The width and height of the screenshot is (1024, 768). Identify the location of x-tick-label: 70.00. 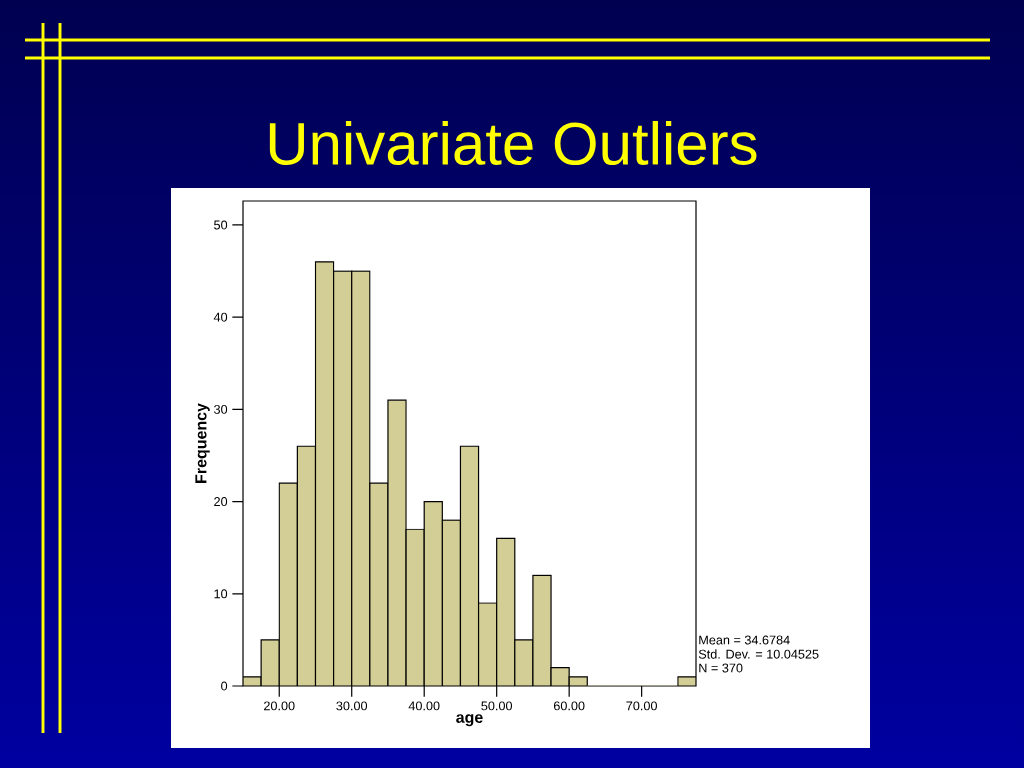
(641, 706).